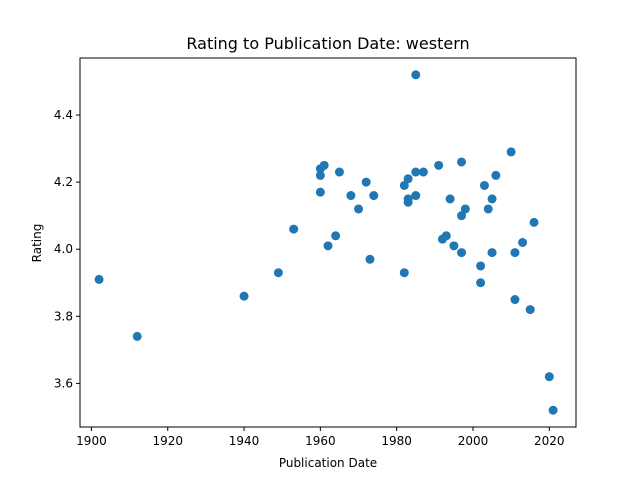 The height and width of the screenshot is (480, 640). Describe the element at coordinates (167, 441) in the screenshot. I see `x-tick-label: 1920` at that location.